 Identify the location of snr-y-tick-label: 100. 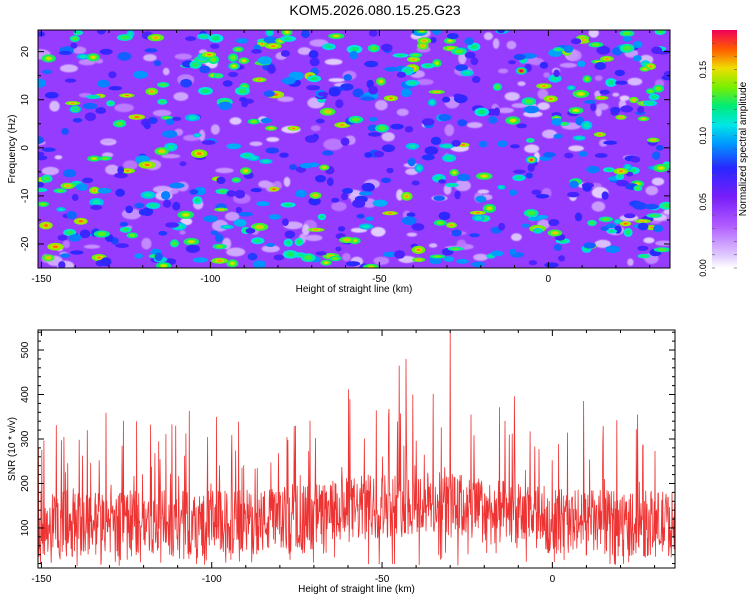
(25, 527).